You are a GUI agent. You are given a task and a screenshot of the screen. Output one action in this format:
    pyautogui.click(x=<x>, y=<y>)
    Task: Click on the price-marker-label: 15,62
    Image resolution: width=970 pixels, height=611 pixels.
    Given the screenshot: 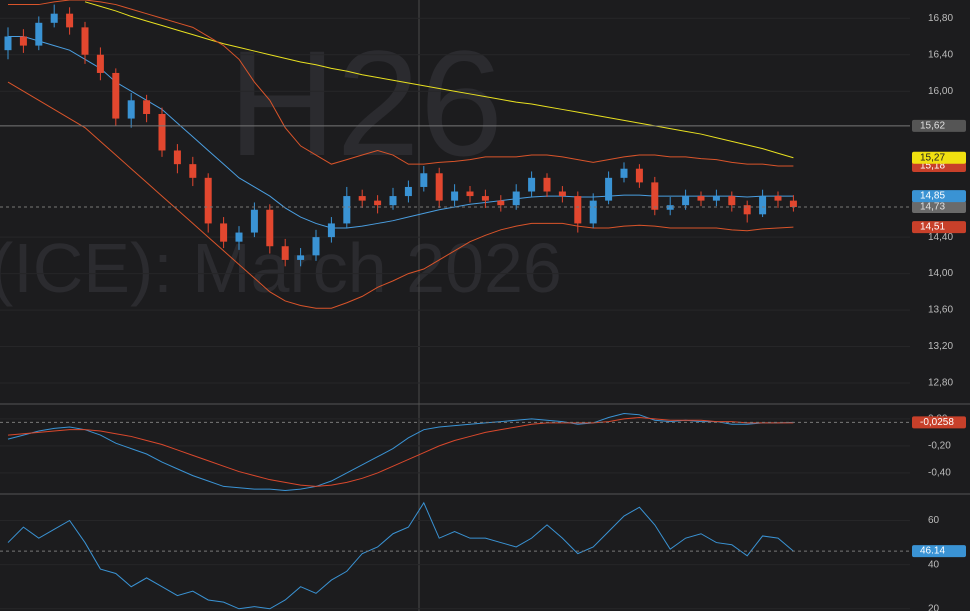 What is the action you would take?
    pyautogui.click(x=932, y=125)
    